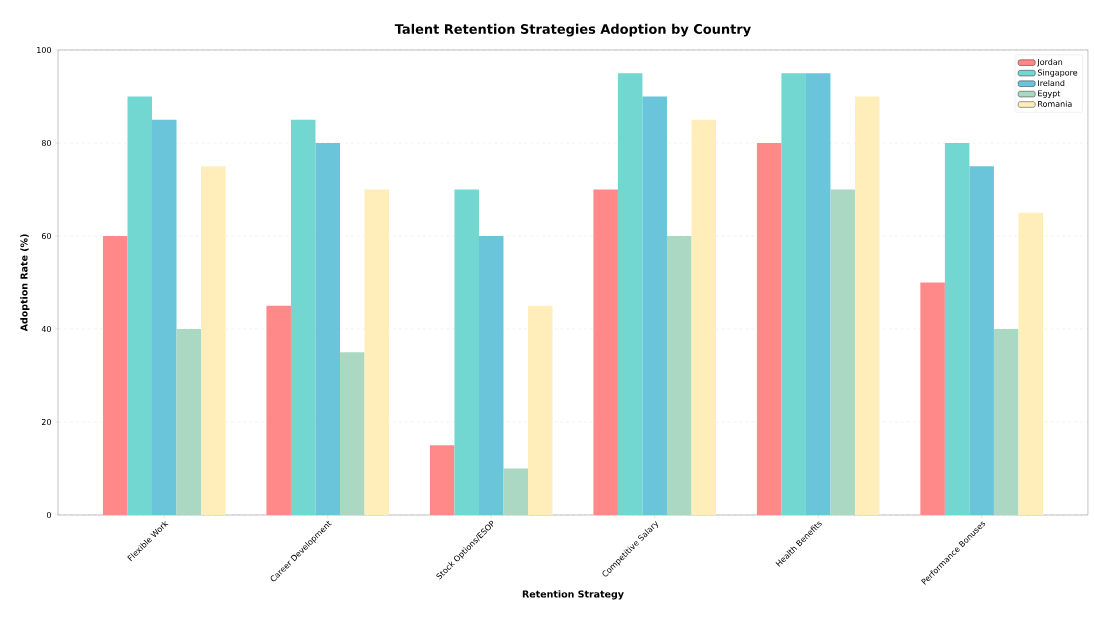 The height and width of the screenshot is (635, 1094). I want to click on chart-title: Talent Retention Strategies Adoption by Country, so click(572, 30).